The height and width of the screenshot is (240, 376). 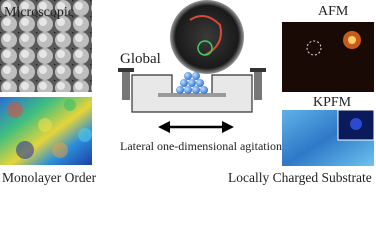 I want to click on microscopic-label: Microscopic, so click(x=39, y=12).